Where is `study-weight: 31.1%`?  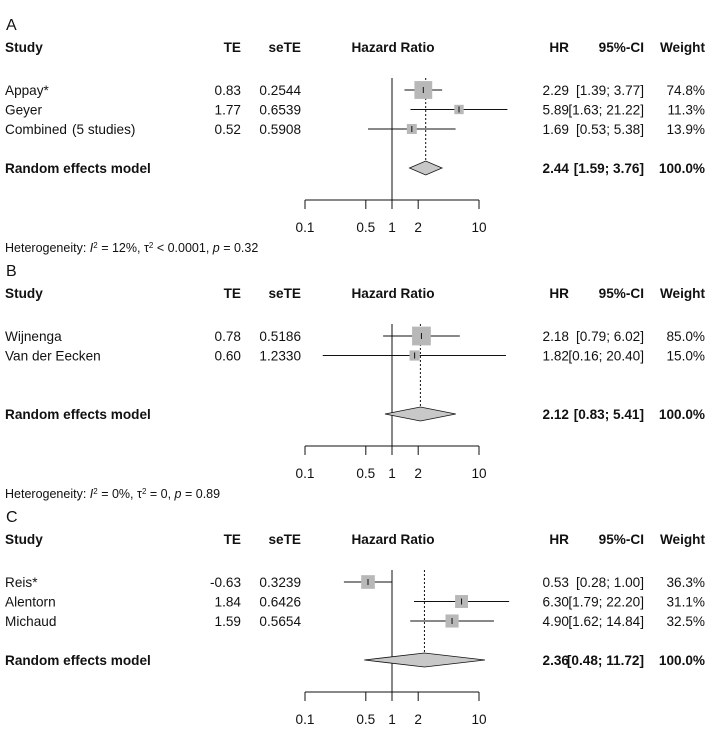 study-weight: 31.1% is located at coordinates (685, 602).